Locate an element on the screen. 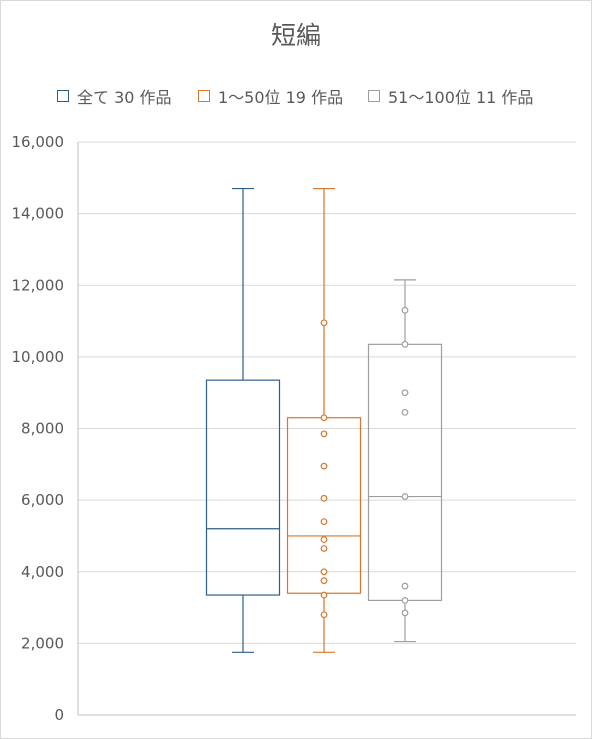 Image resolution: width=592 pixels, height=739 pixels. legend-label-all: 全て 30 作品 is located at coordinates (124, 97).